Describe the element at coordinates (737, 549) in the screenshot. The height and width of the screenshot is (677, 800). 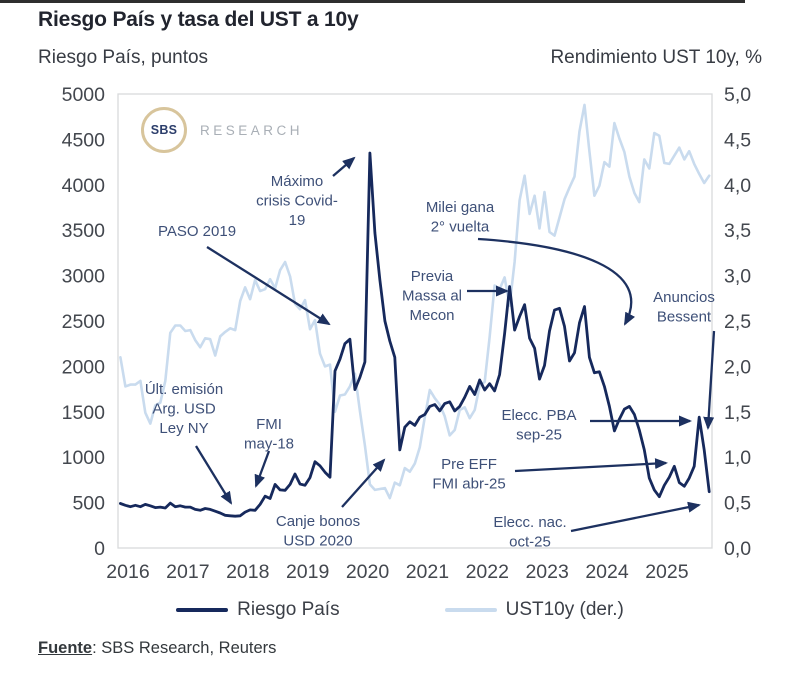
I see `y-right-tick-label: 0,0` at that location.